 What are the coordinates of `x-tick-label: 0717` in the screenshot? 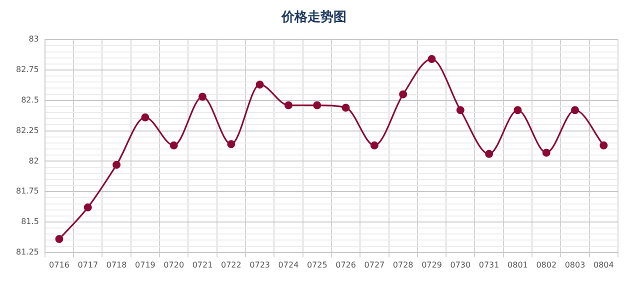 It's located at (88, 265).